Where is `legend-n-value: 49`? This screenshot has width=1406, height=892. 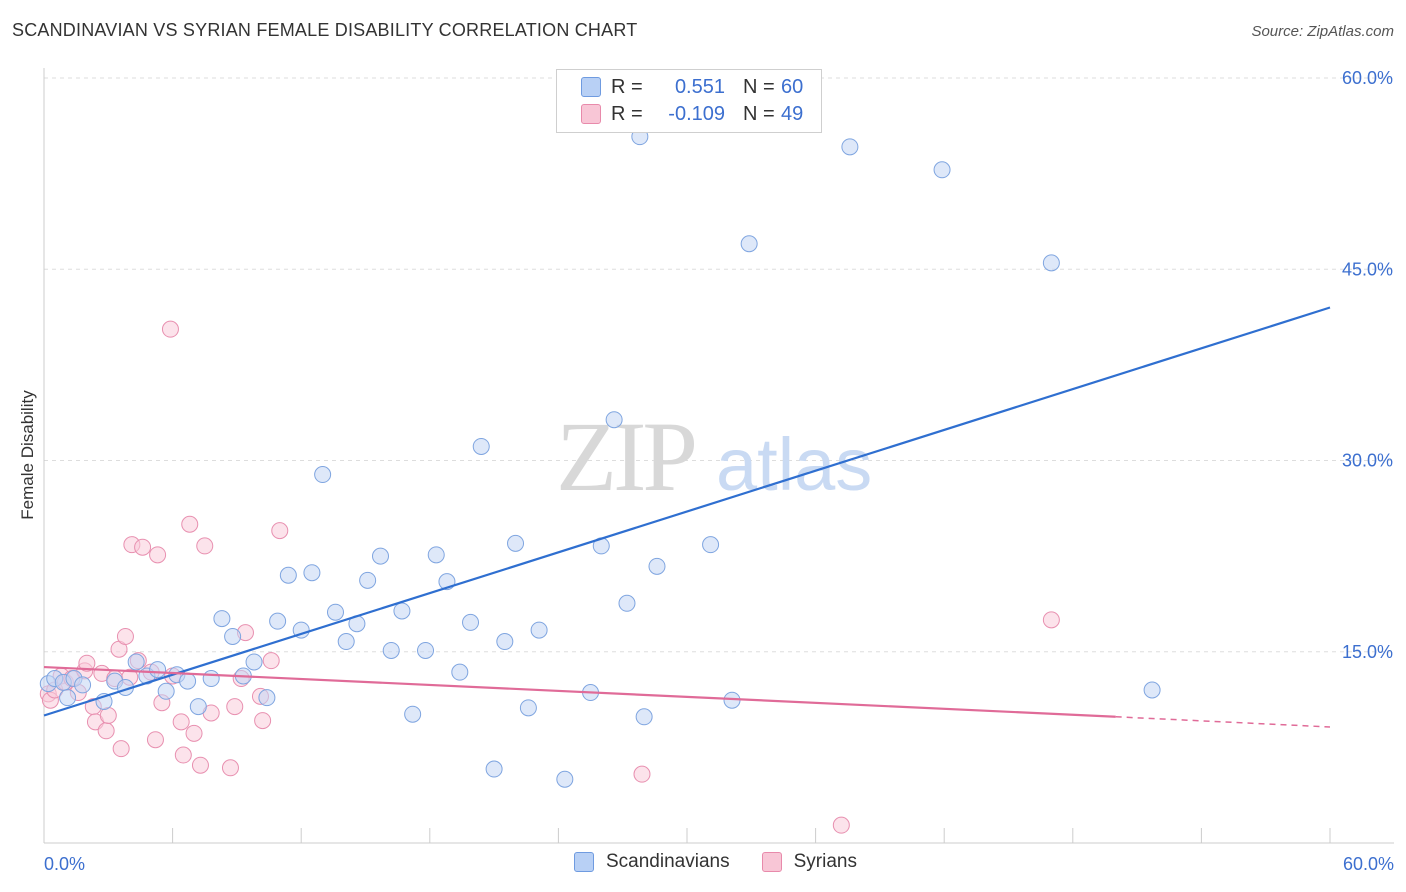
legend-n-value: 49 is located at coordinates (792, 113).